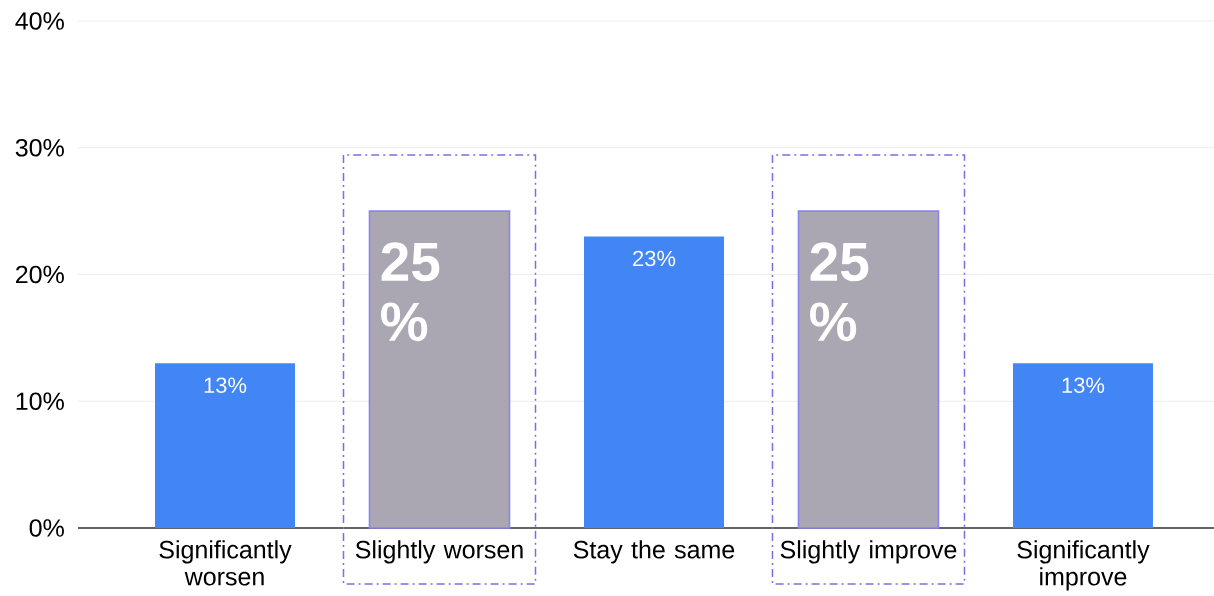 Image resolution: width=1214 pixels, height=596 pixels. Describe the element at coordinates (868, 552) in the screenshot. I see `x-tick-label: Slightly improve` at that location.